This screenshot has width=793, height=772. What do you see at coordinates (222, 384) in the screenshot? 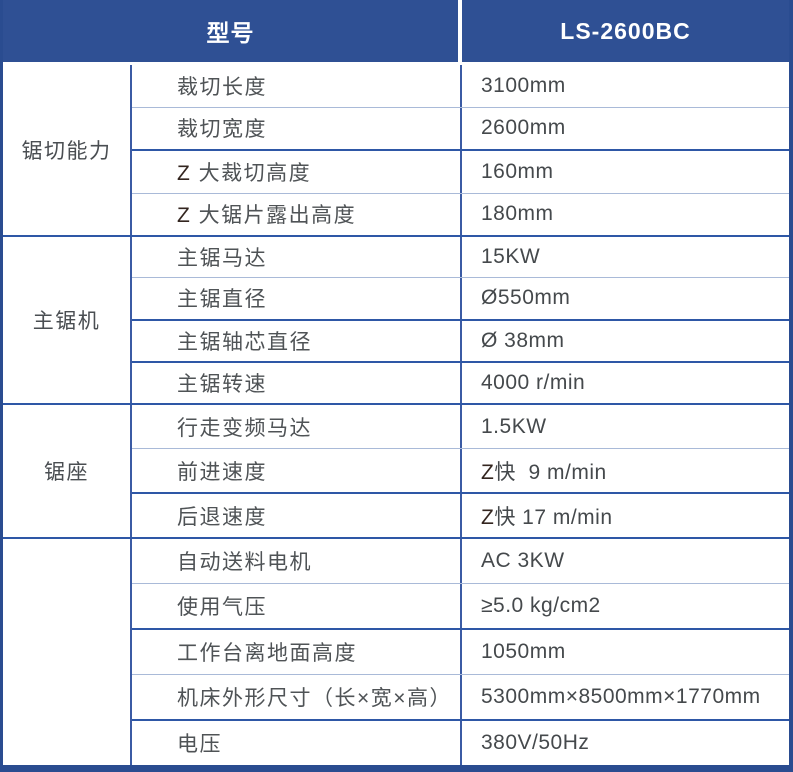
I see `spec-label: 主锯转速` at bounding box center [222, 384].